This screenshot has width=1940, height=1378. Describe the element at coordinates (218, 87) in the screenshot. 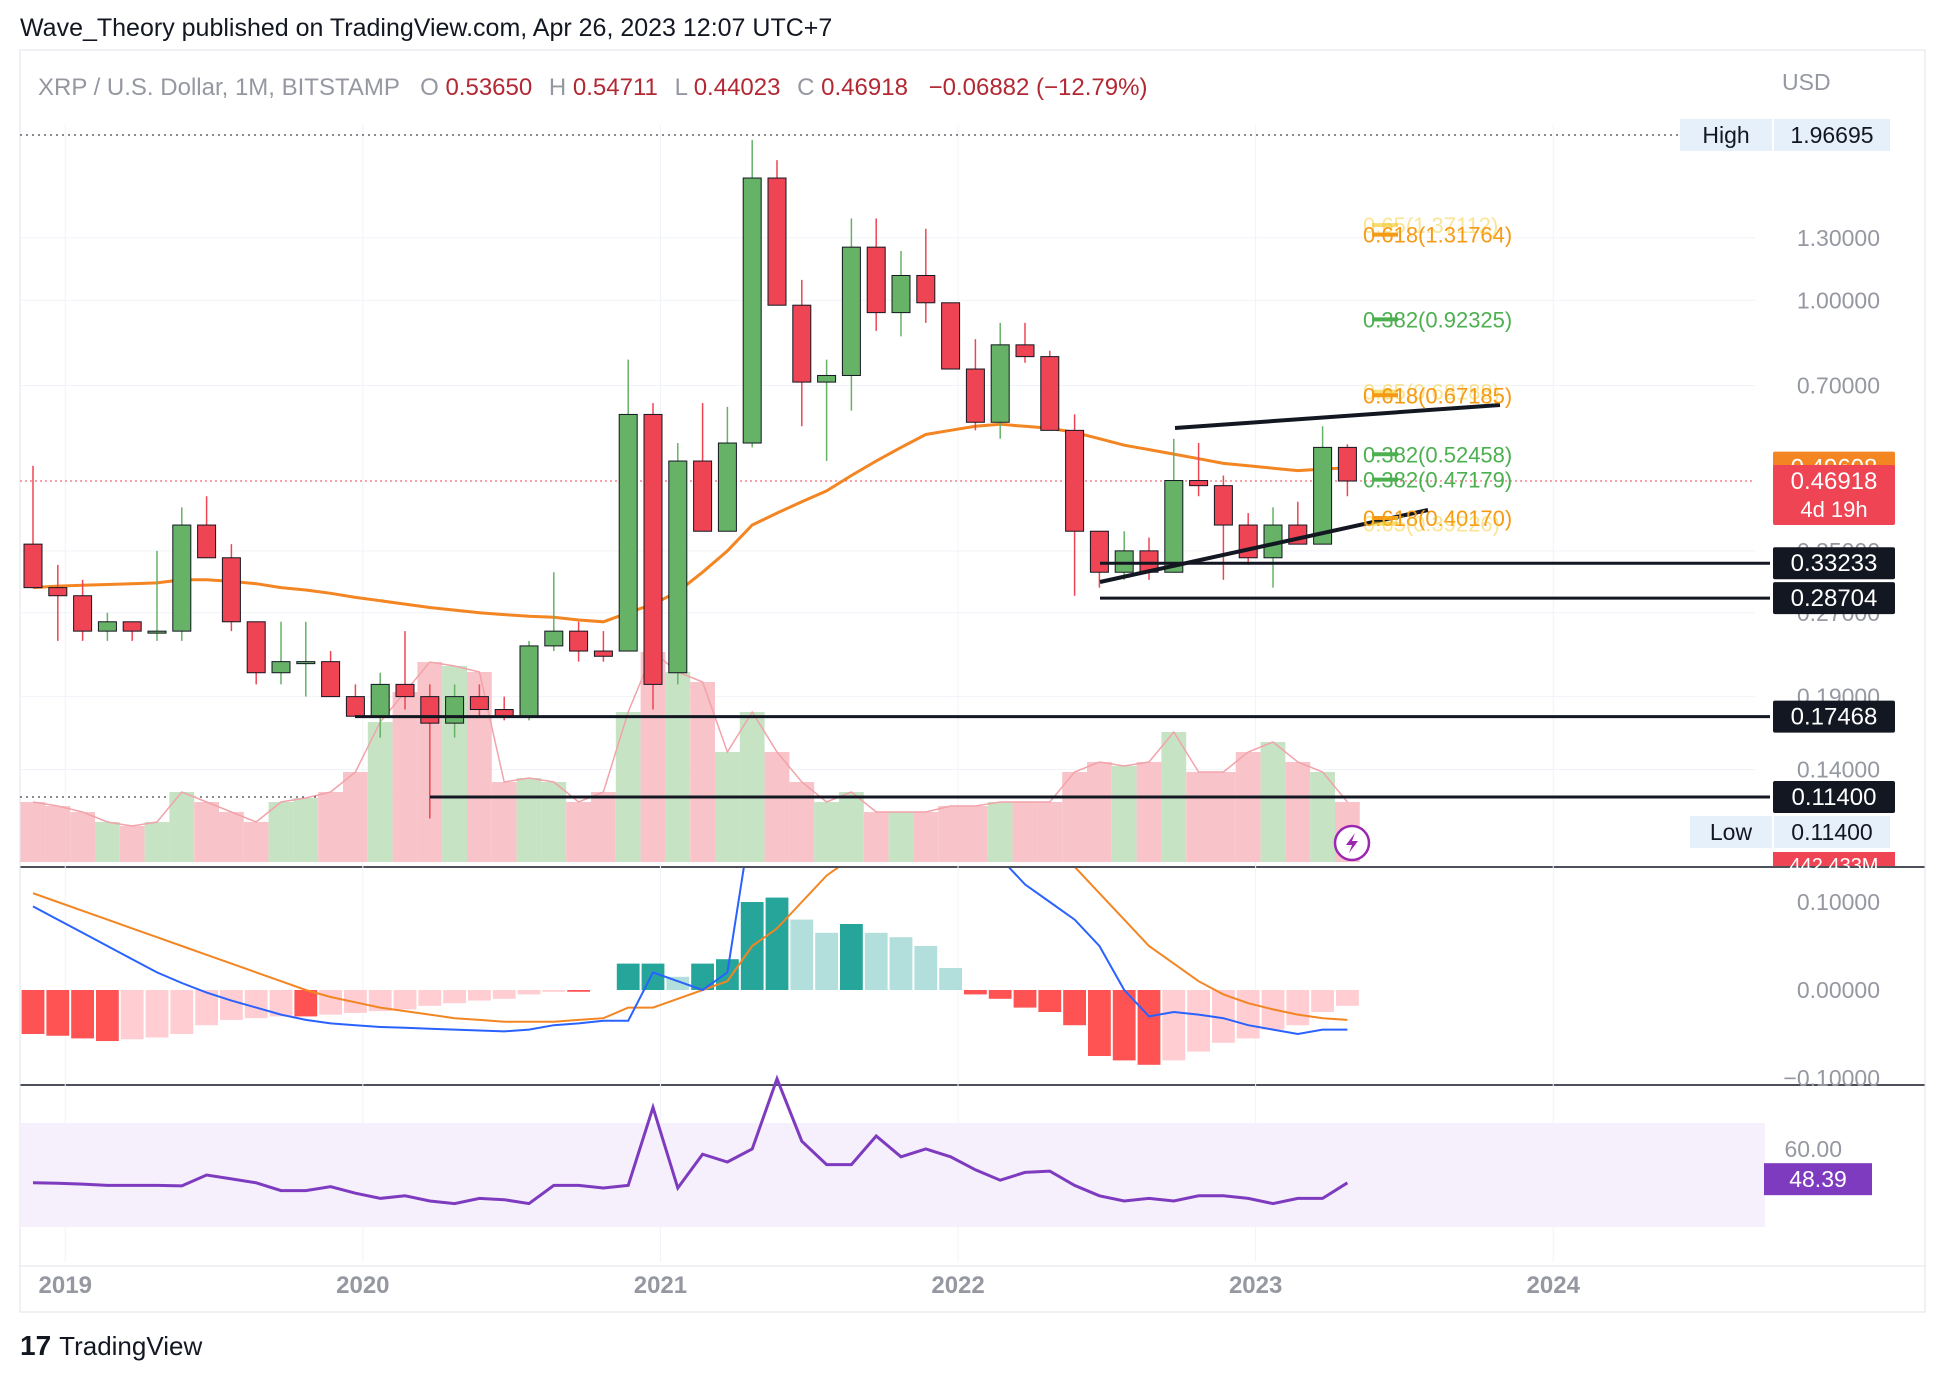

I see `symbol-name: XRP / U.S. Dollar, 1M, BITSTAMP` at that location.